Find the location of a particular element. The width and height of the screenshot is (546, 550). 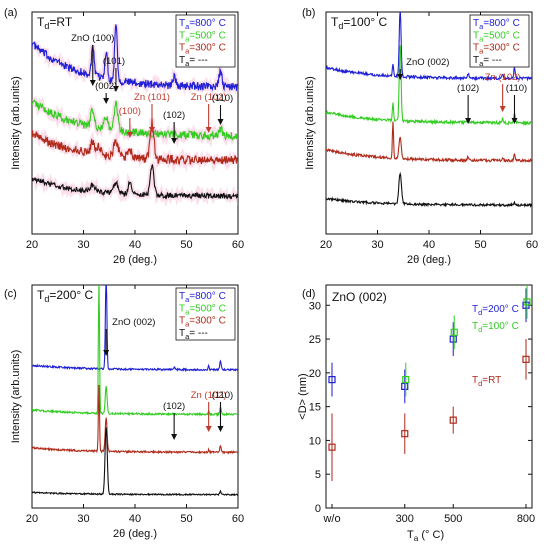

panel-label: (b) is located at coordinates (308, 13).